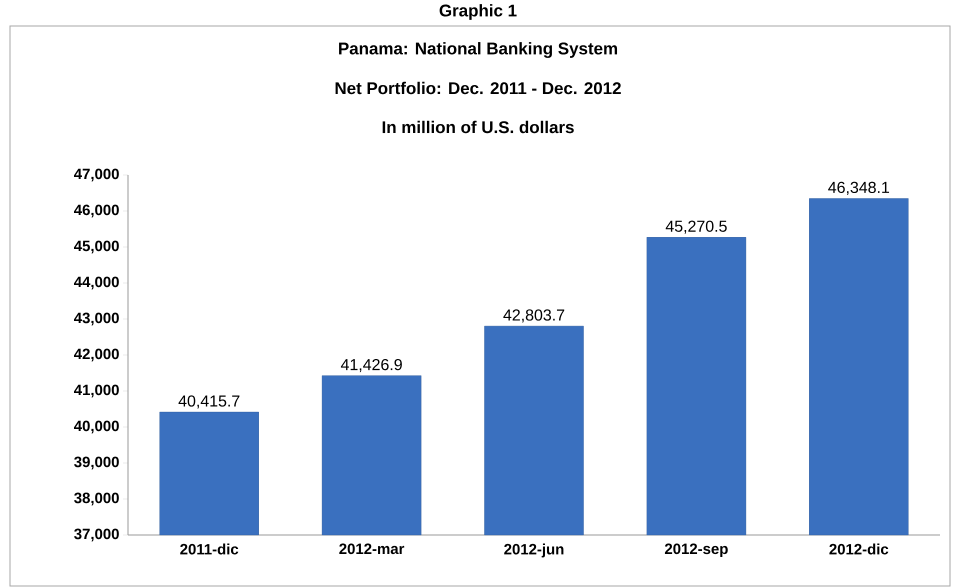 The height and width of the screenshot is (588, 955). Describe the element at coordinates (96, 247) in the screenshot. I see `y-tick-label: 45,000` at that location.